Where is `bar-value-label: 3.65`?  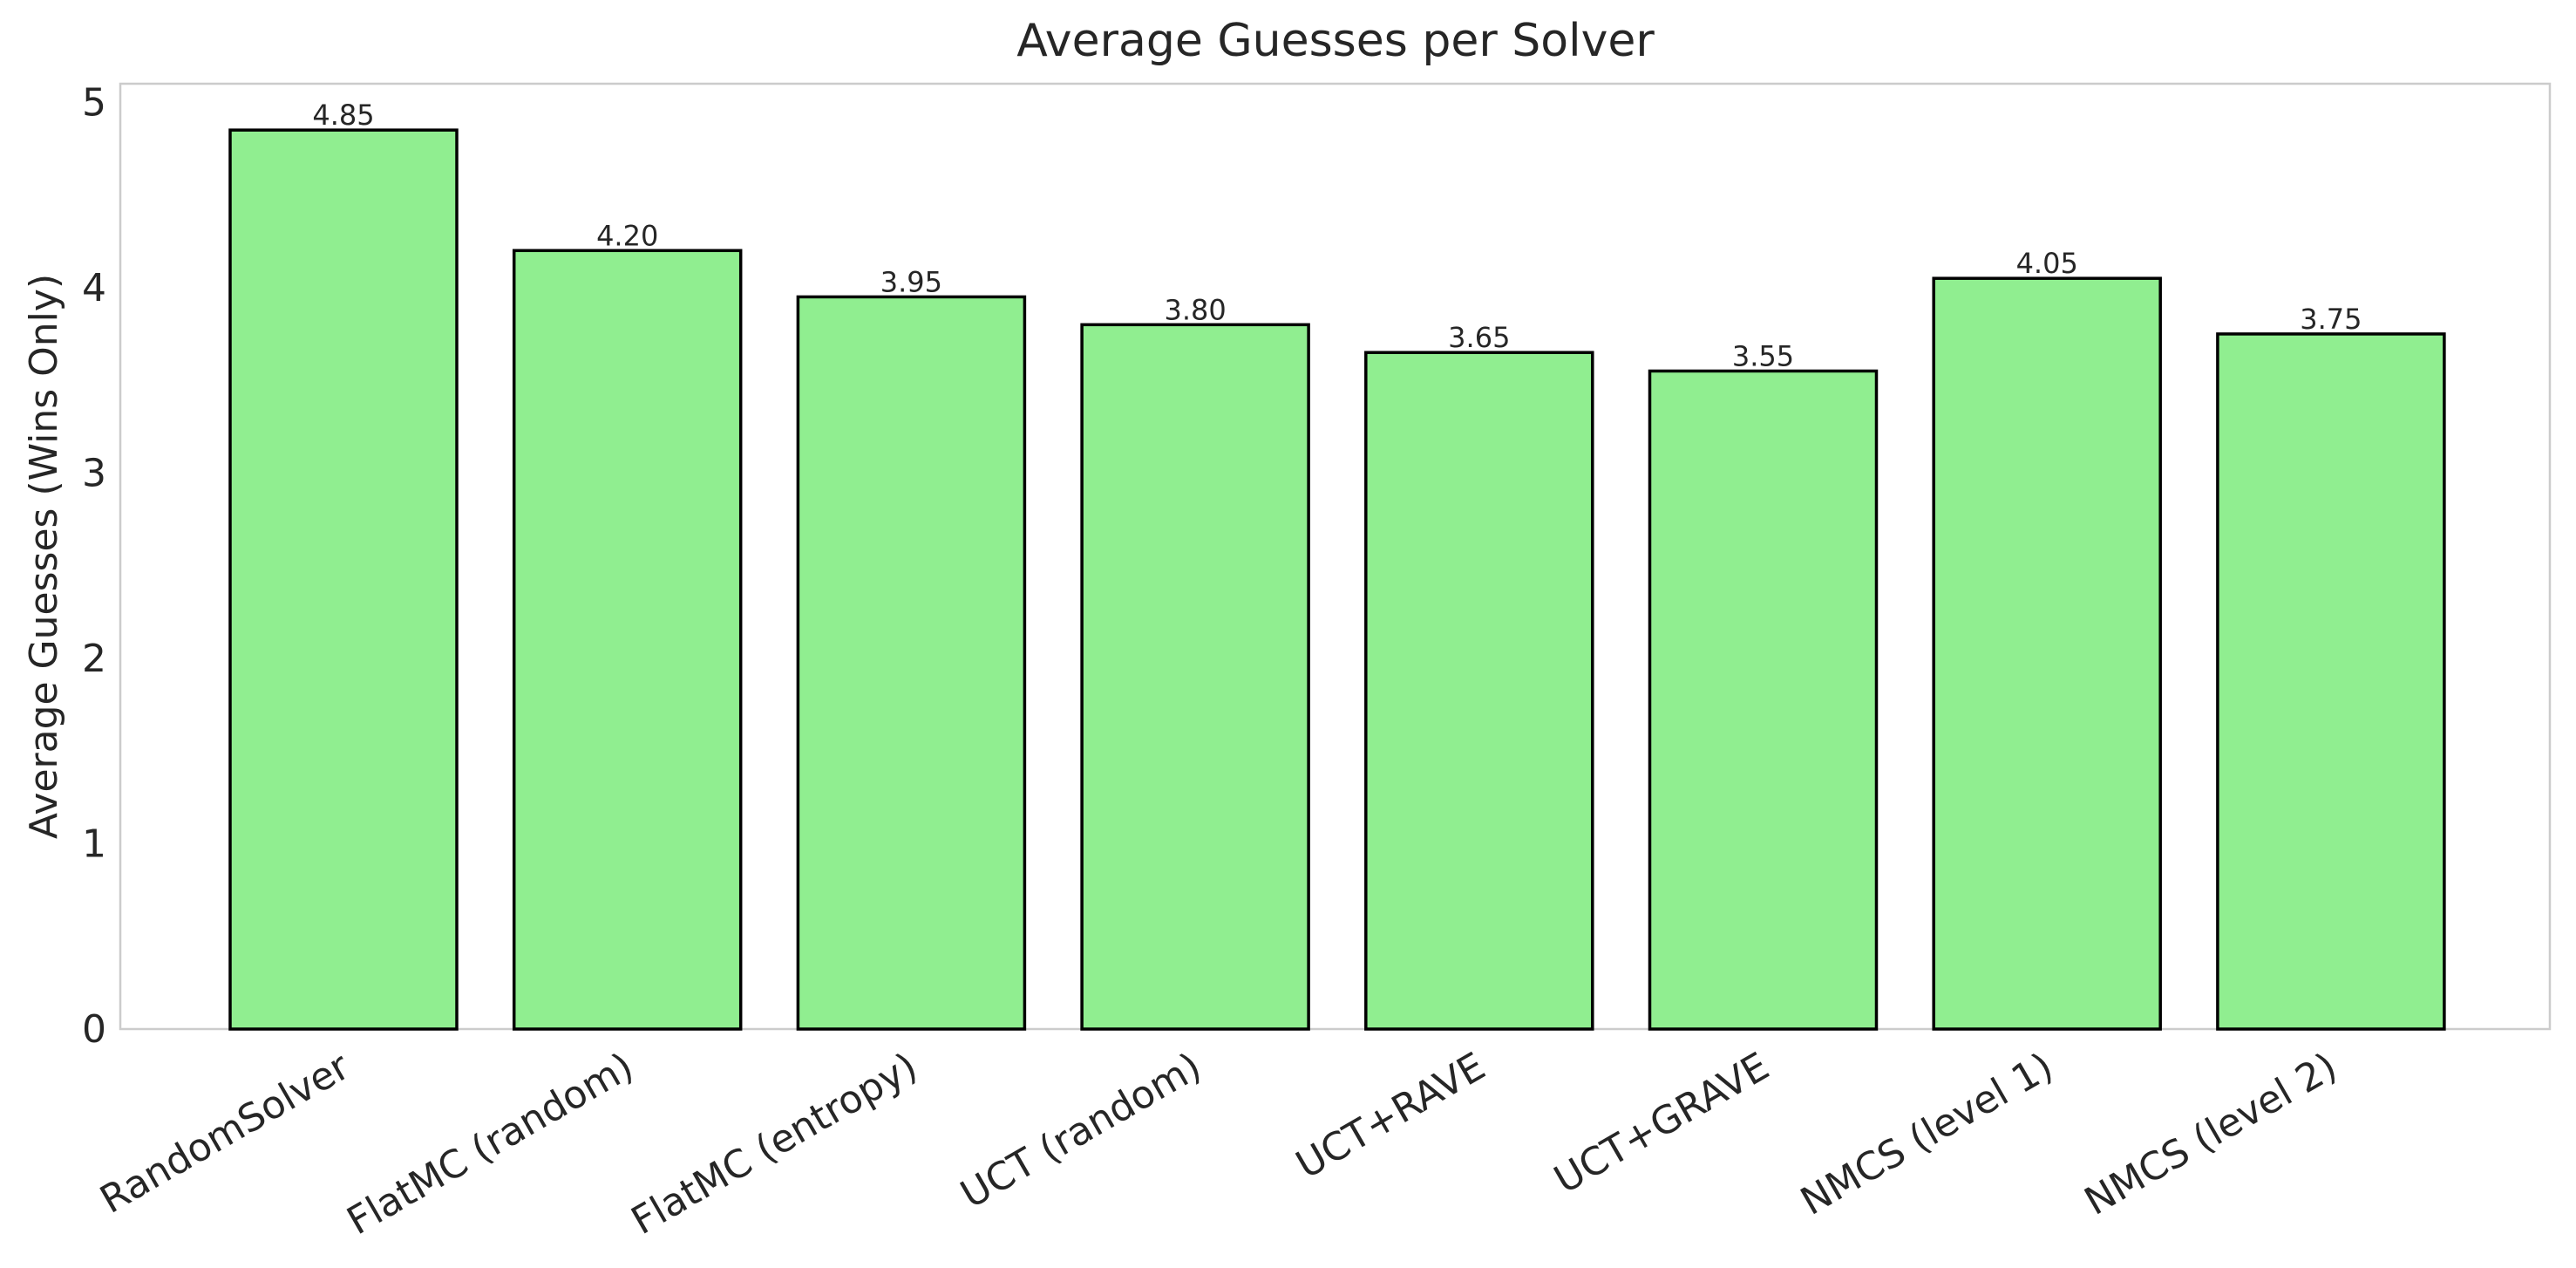
bar-value-label: 3.65 is located at coordinates (1479, 337).